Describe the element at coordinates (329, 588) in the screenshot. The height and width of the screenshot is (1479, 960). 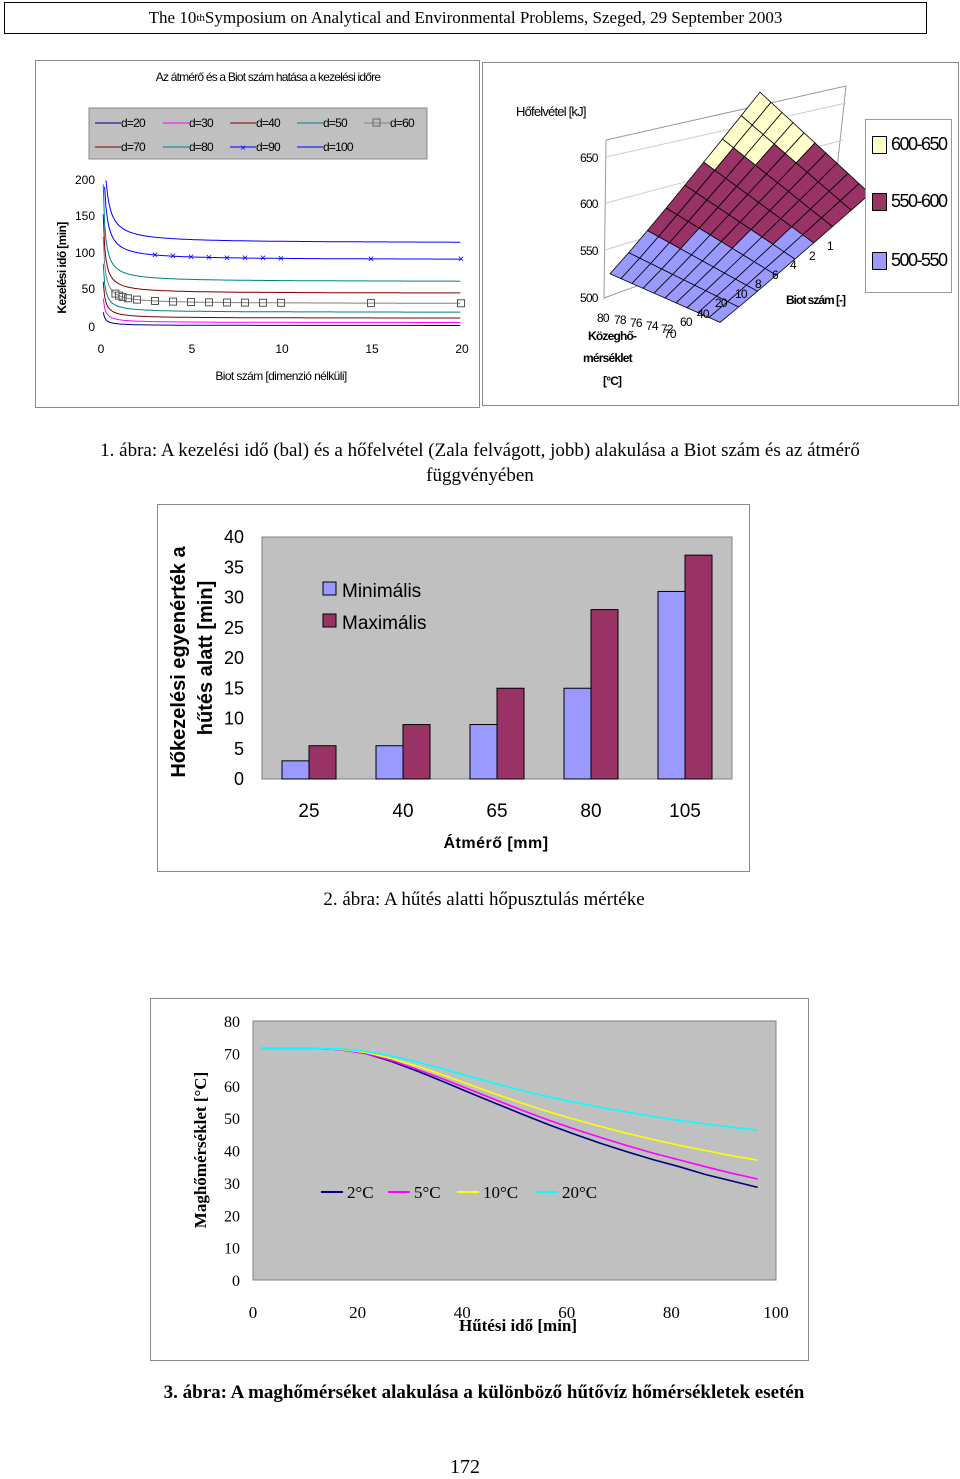
I see `fig2-legend-swatch-min` at that location.